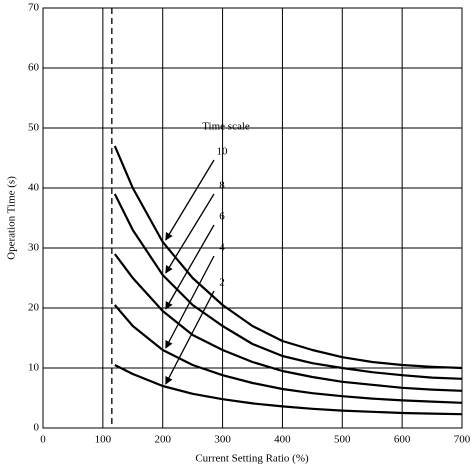 The width and height of the screenshot is (474, 468). I want to click on y-tick-label: 10, so click(34, 368).